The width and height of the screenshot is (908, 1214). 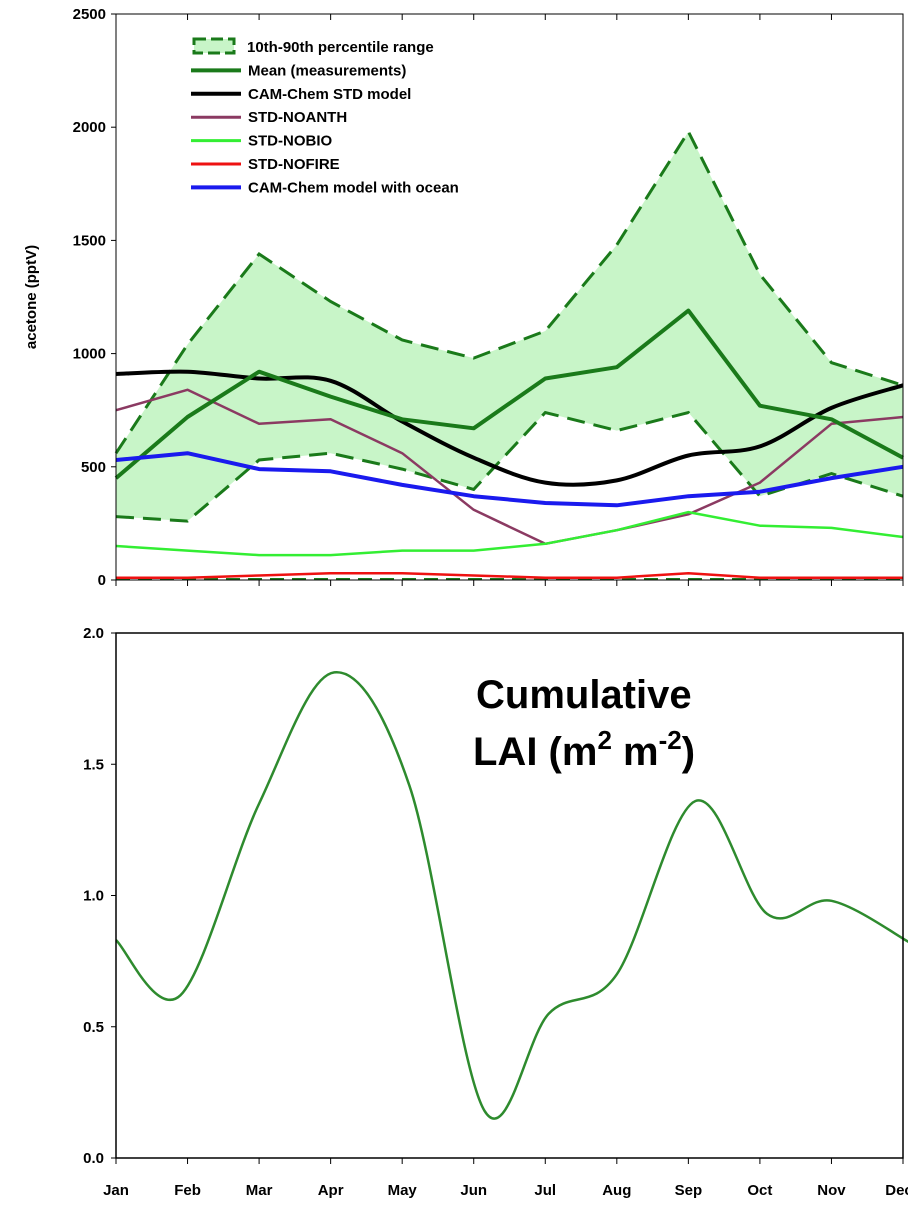 What do you see at coordinates (102, 580) in the screenshot?
I see `y-tick-label: 0` at bounding box center [102, 580].